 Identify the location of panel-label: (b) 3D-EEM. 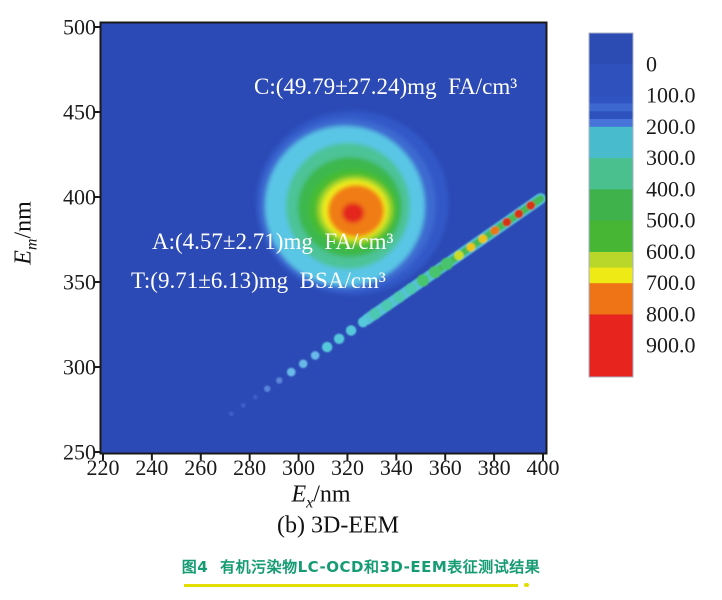
(338, 525).